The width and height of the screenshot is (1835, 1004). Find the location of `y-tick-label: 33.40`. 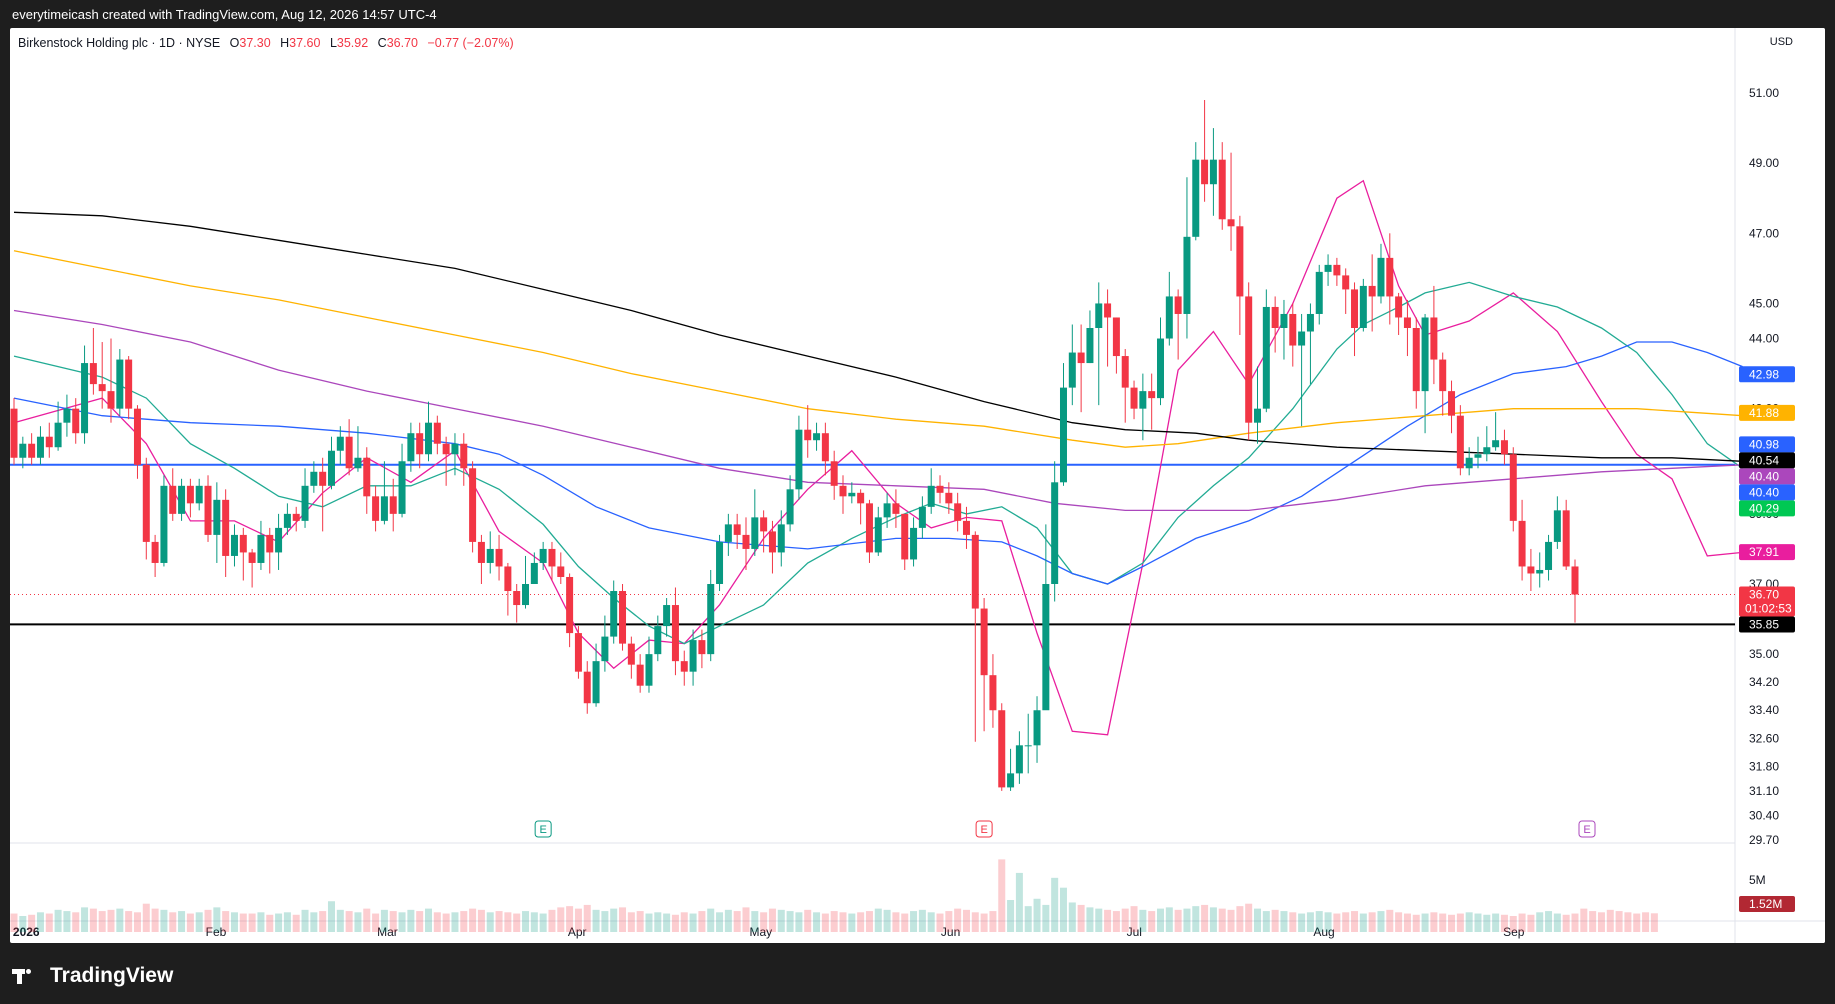

y-tick-label: 33.40 is located at coordinates (1764, 710).